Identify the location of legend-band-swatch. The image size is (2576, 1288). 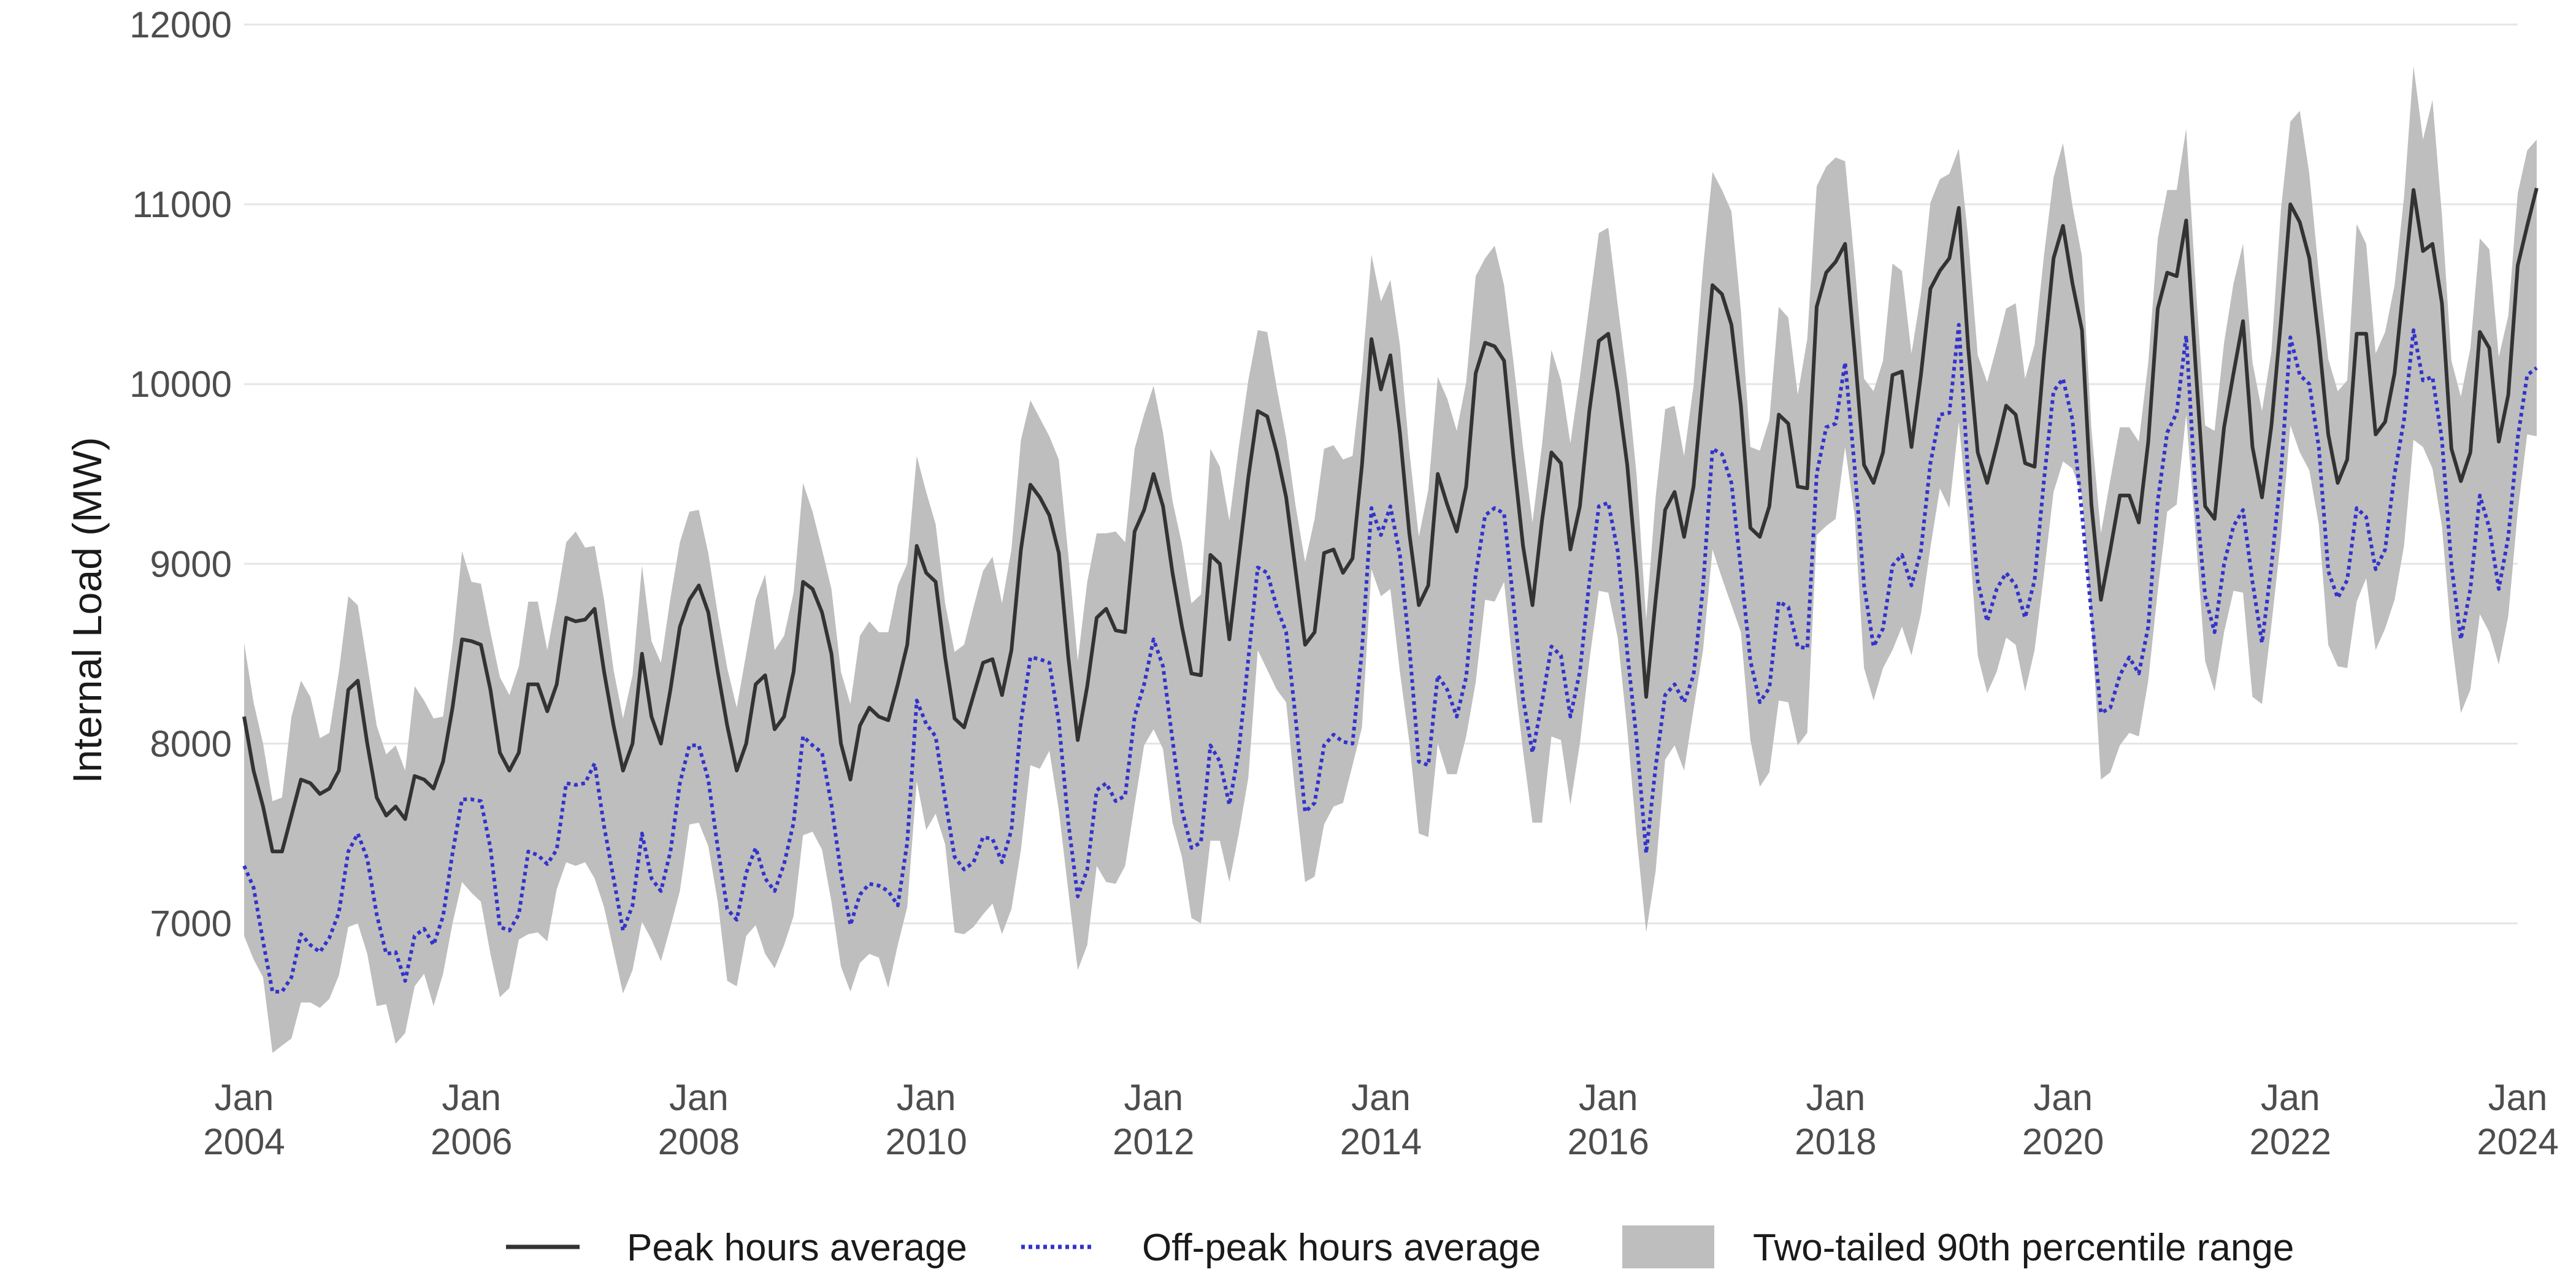
(1668, 1246).